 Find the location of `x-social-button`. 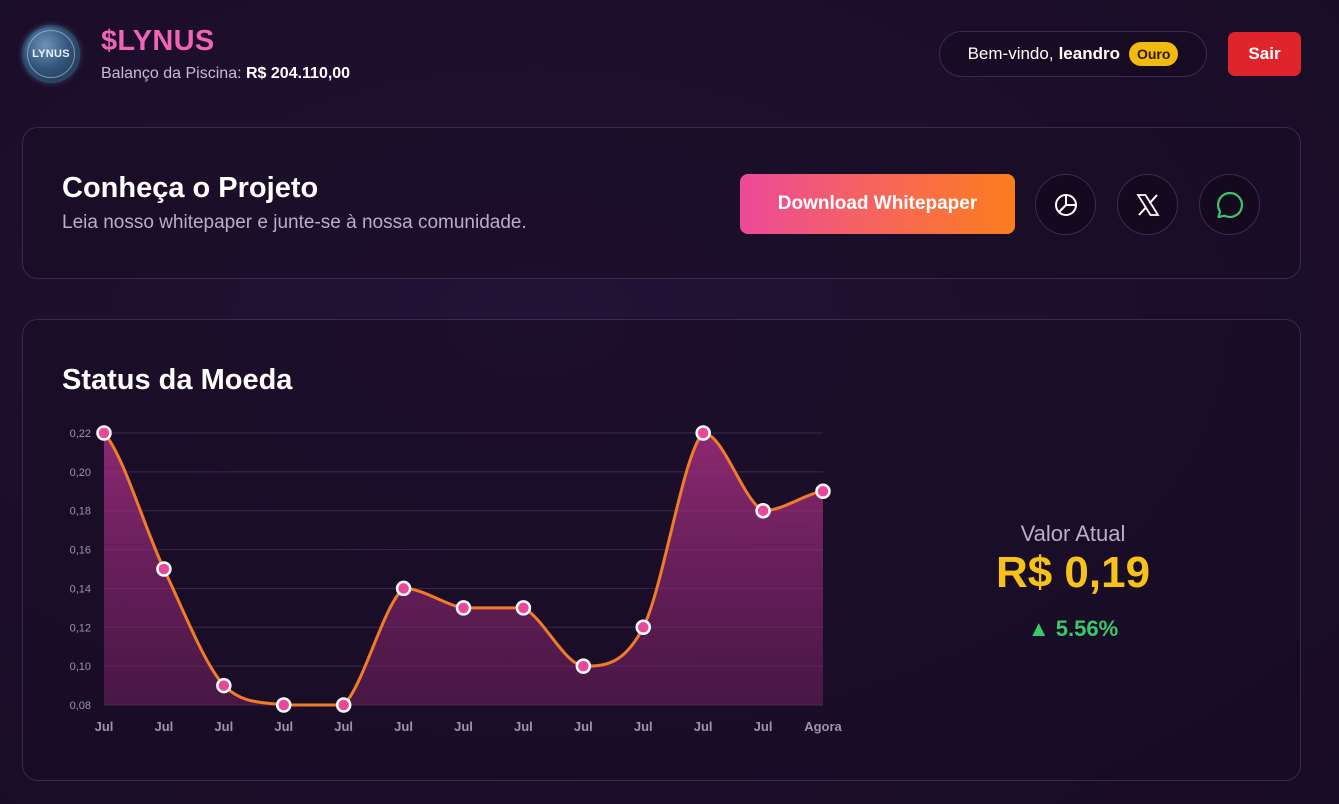

x-social-button is located at coordinates (1147, 204).